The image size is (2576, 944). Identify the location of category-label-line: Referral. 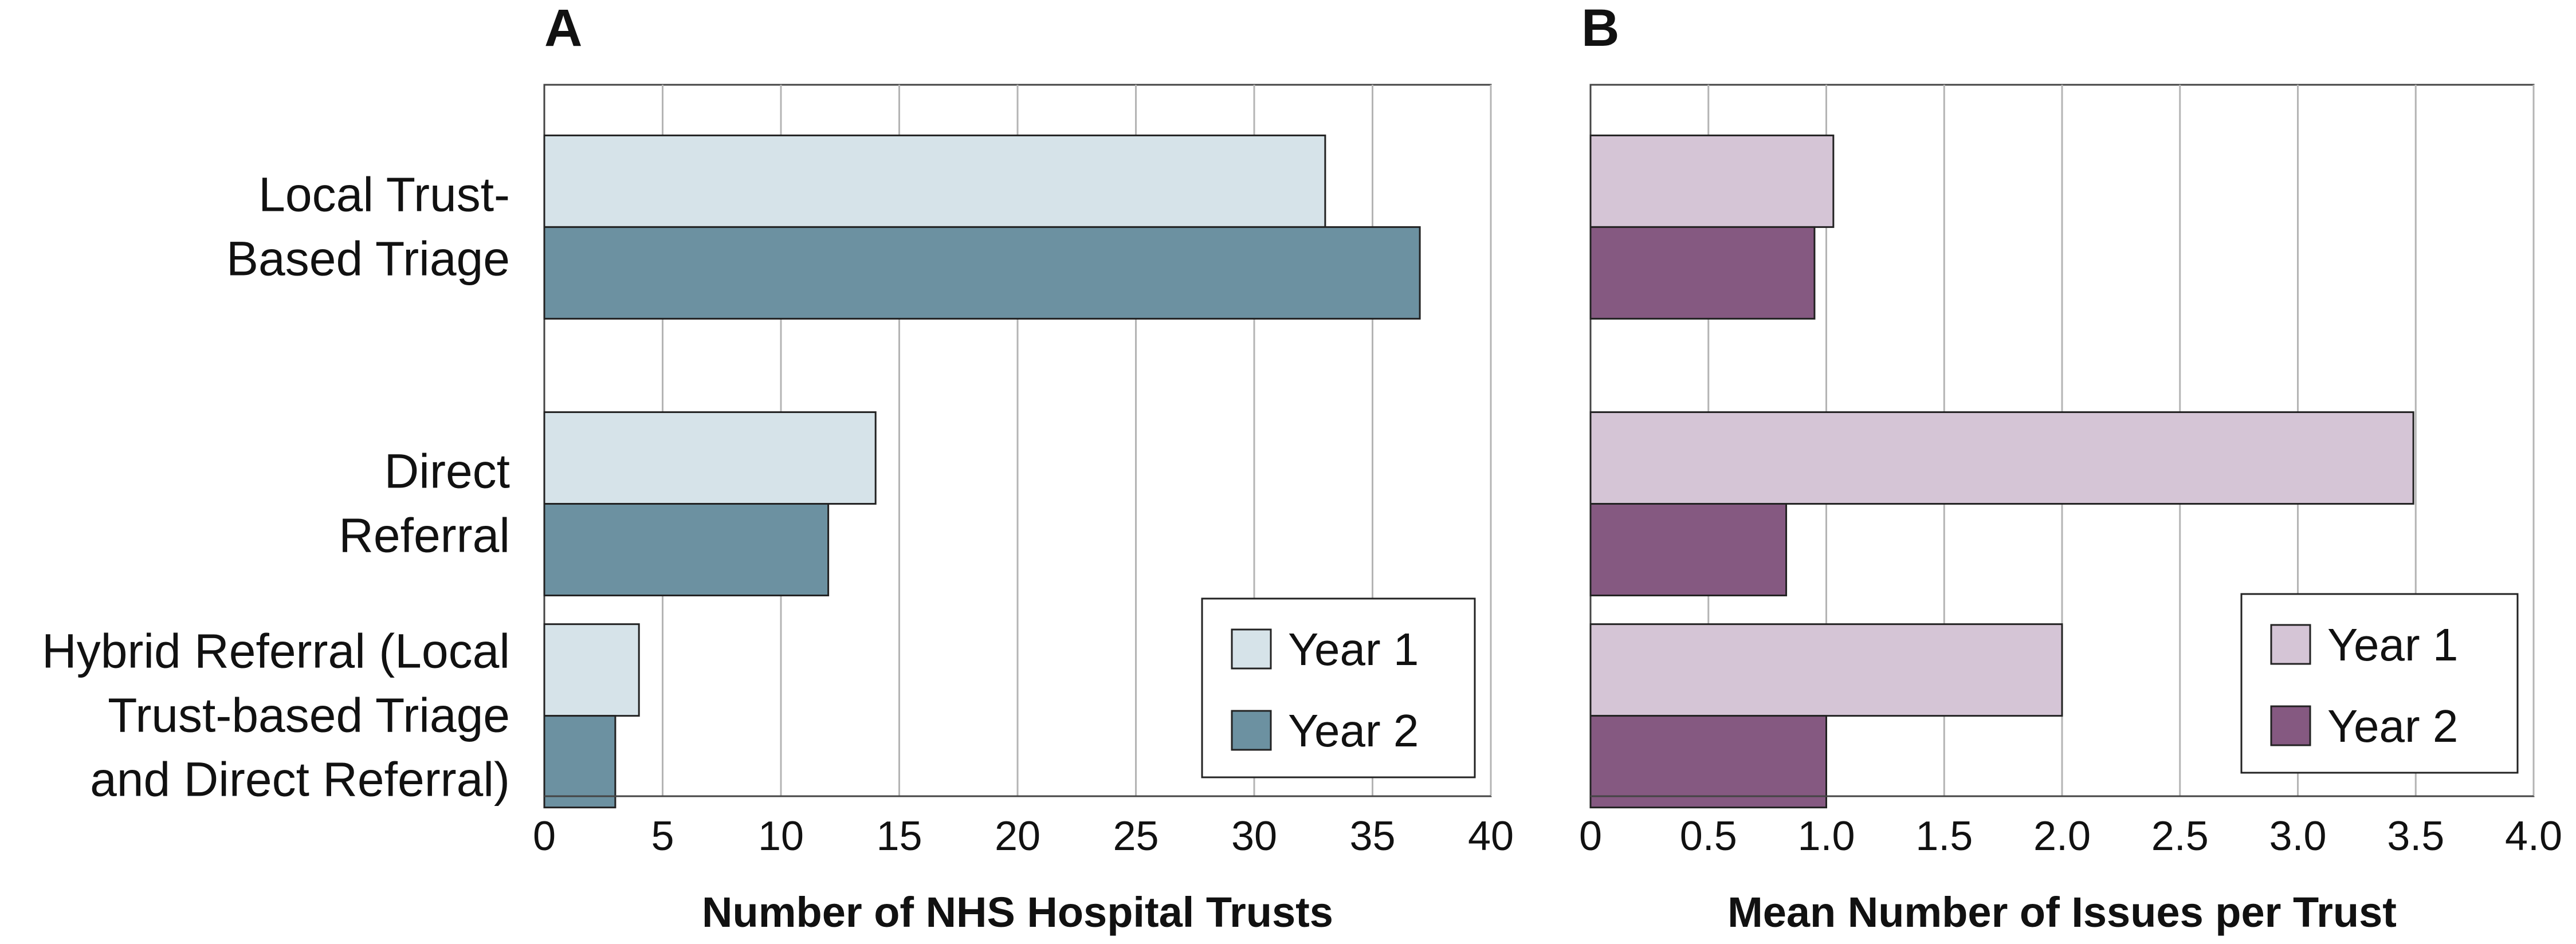
(424, 536).